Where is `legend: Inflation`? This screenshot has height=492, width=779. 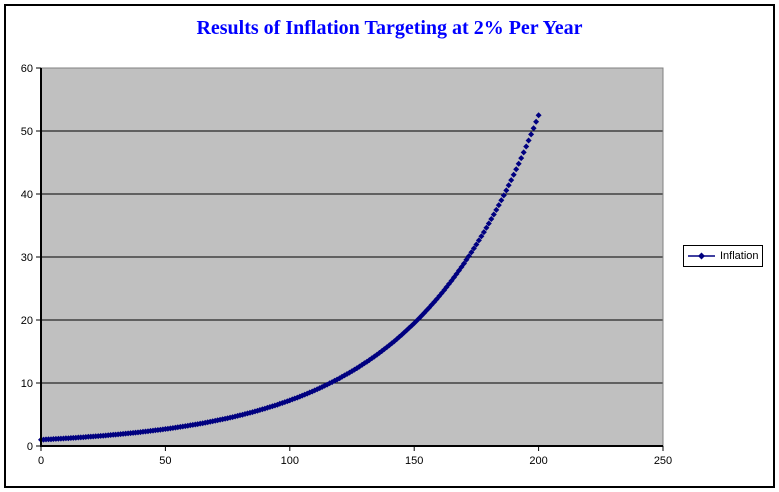
legend: Inflation is located at coordinates (723, 256).